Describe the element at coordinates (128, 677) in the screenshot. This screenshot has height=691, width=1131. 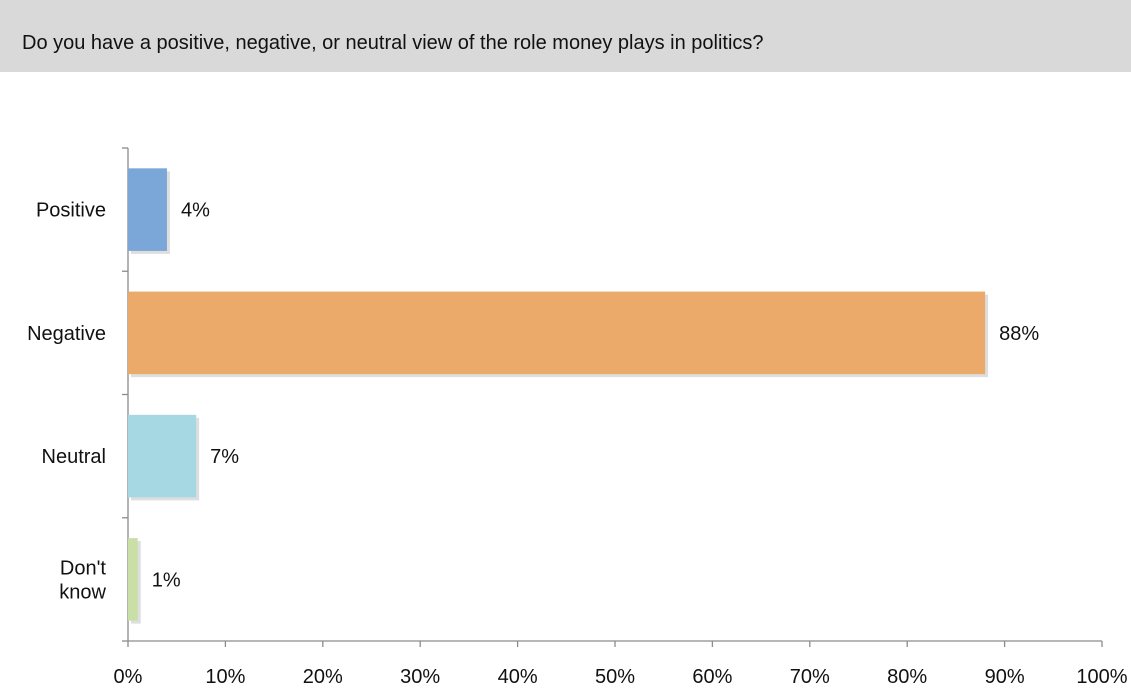
I see `x-tick-label: 0%` at that location.